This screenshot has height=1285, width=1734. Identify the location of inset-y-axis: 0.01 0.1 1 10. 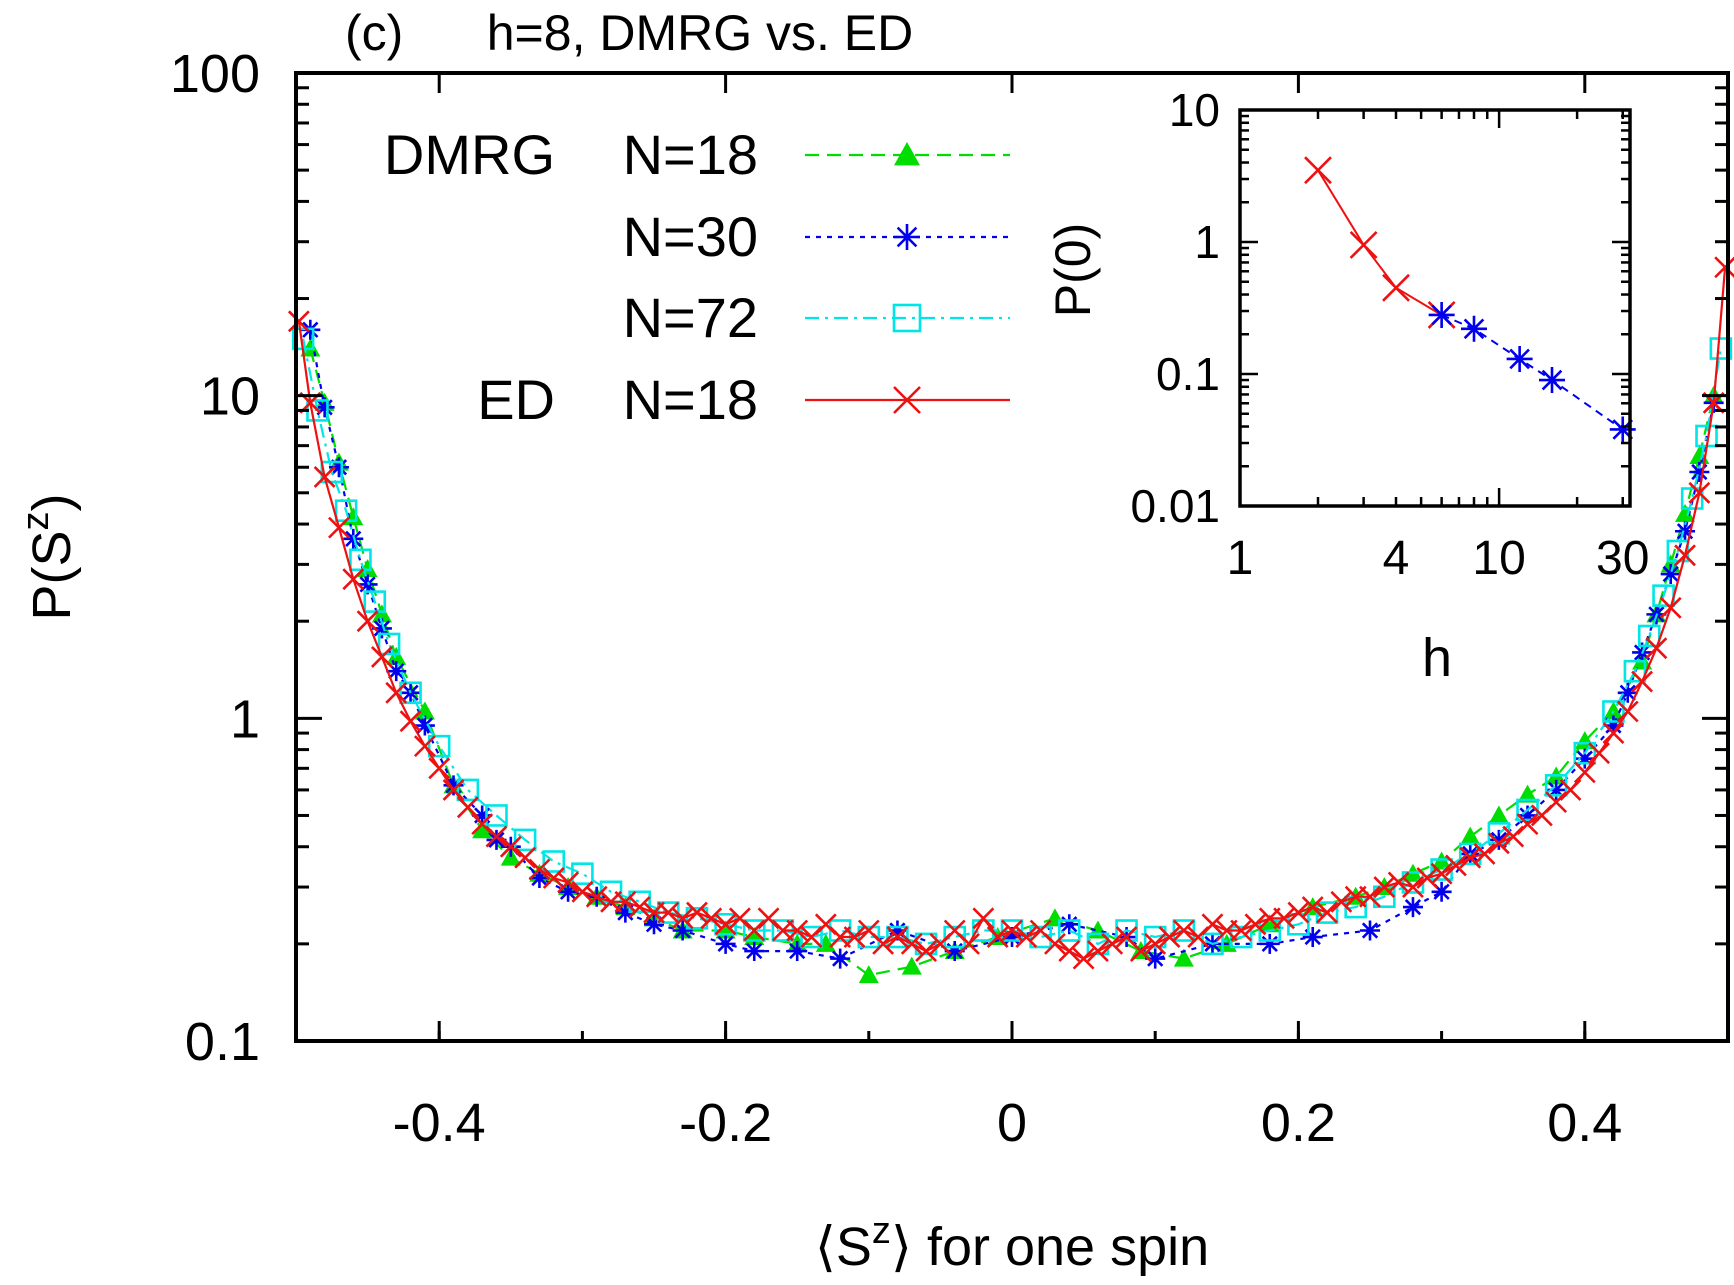
(1380, 308).